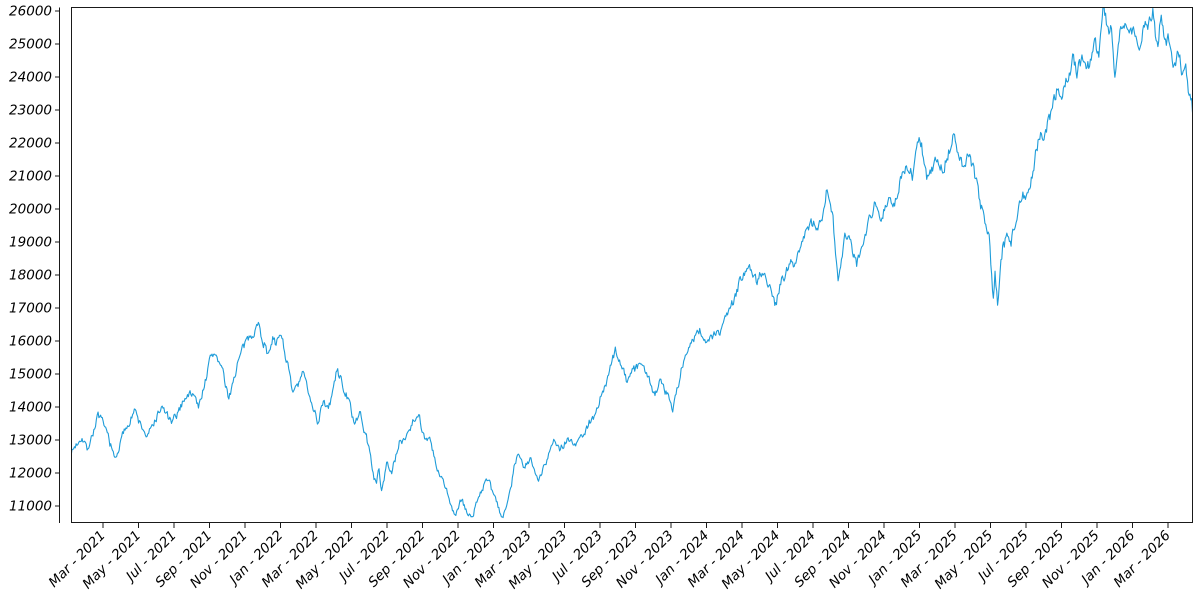  I want to click on y-tick-label: 23000, so click(30, 111).